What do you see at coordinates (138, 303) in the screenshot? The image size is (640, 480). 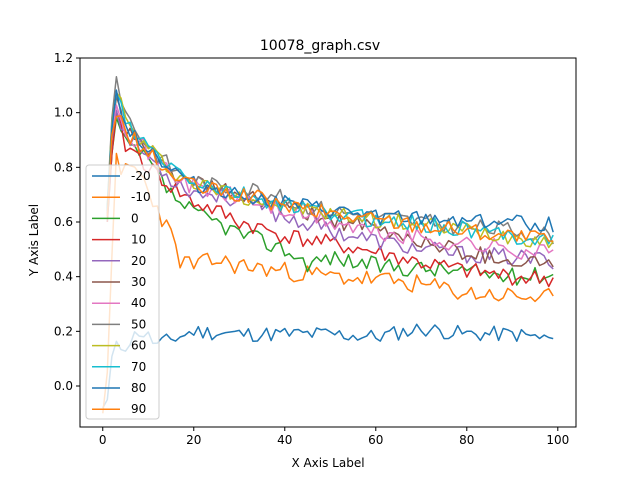 I see `legend-label: 40` at bounding box center [138, 303].